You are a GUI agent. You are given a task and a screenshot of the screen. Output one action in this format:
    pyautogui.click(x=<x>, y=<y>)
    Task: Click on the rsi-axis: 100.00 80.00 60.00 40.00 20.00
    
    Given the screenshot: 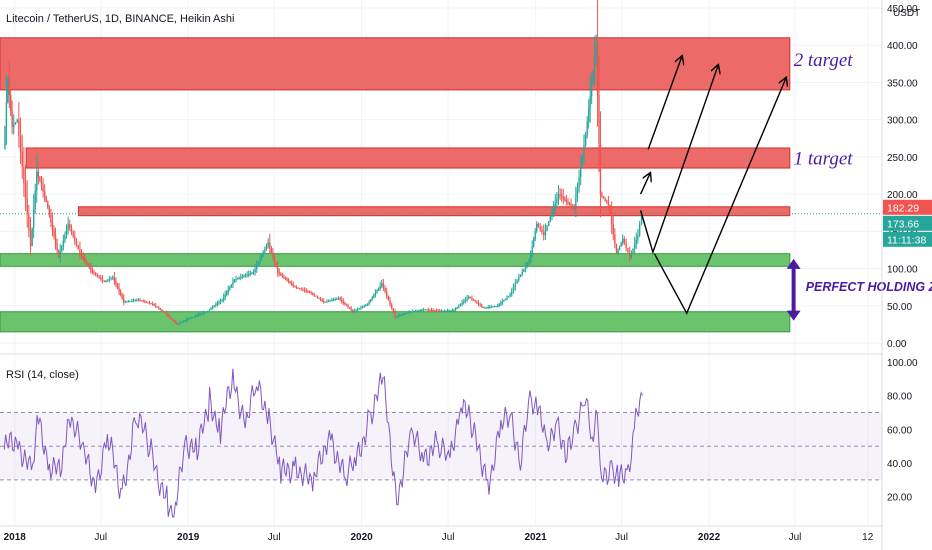 What is the action you would take?
    pyautogui.click(x=902, y=431)
    